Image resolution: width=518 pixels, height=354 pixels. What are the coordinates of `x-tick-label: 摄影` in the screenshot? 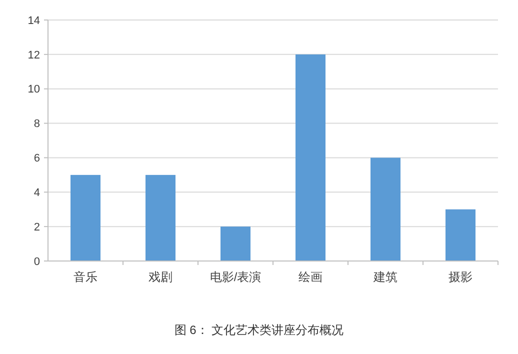 It's located at (460, 277).